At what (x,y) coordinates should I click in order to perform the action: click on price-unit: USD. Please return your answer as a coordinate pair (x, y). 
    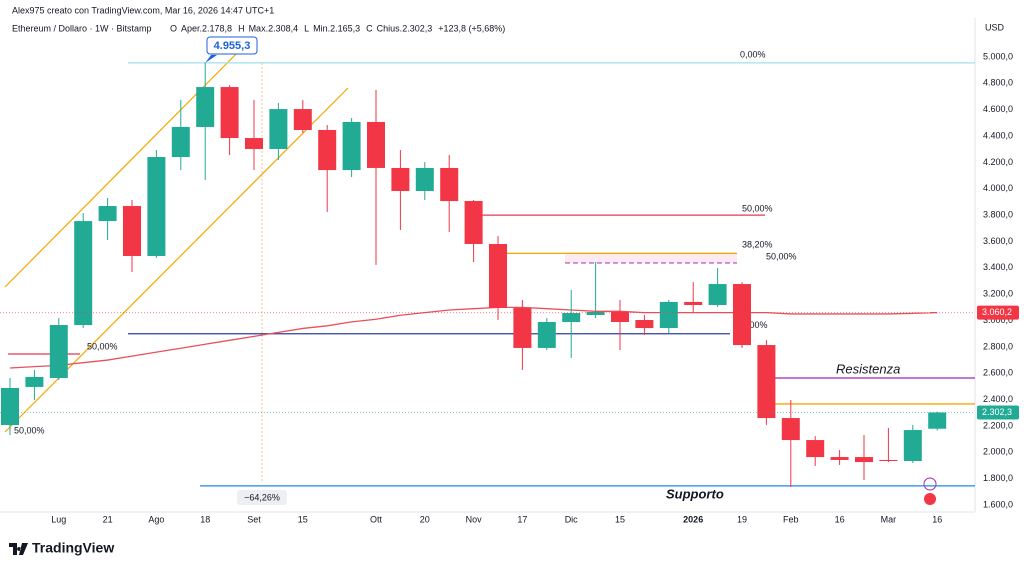
    Looking at the image, I should click on (995, 27).